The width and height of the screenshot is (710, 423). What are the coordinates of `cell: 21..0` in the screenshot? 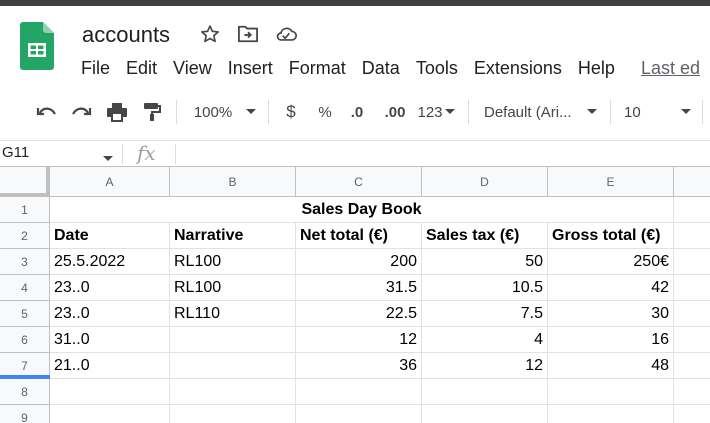 It's located at (110, 366).